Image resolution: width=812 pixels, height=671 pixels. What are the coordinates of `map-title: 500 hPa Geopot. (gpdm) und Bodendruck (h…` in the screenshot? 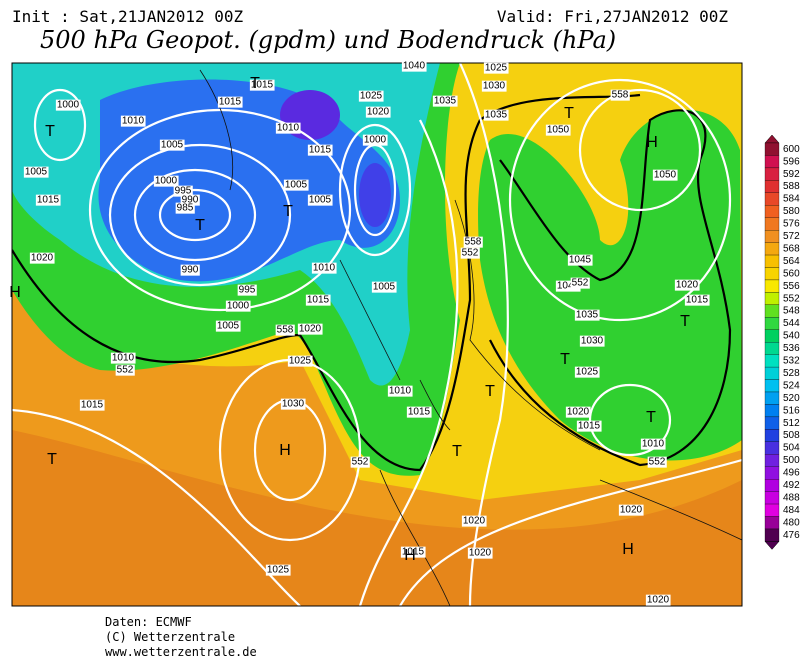 It's located at (328, 40).